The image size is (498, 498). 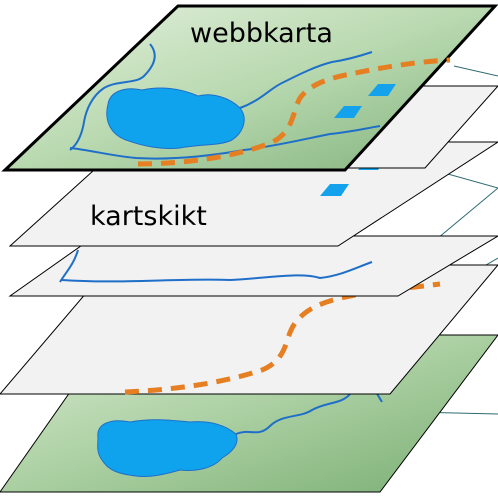 I want to click on layer-label: kartskikt, so click(x=148, y=216).